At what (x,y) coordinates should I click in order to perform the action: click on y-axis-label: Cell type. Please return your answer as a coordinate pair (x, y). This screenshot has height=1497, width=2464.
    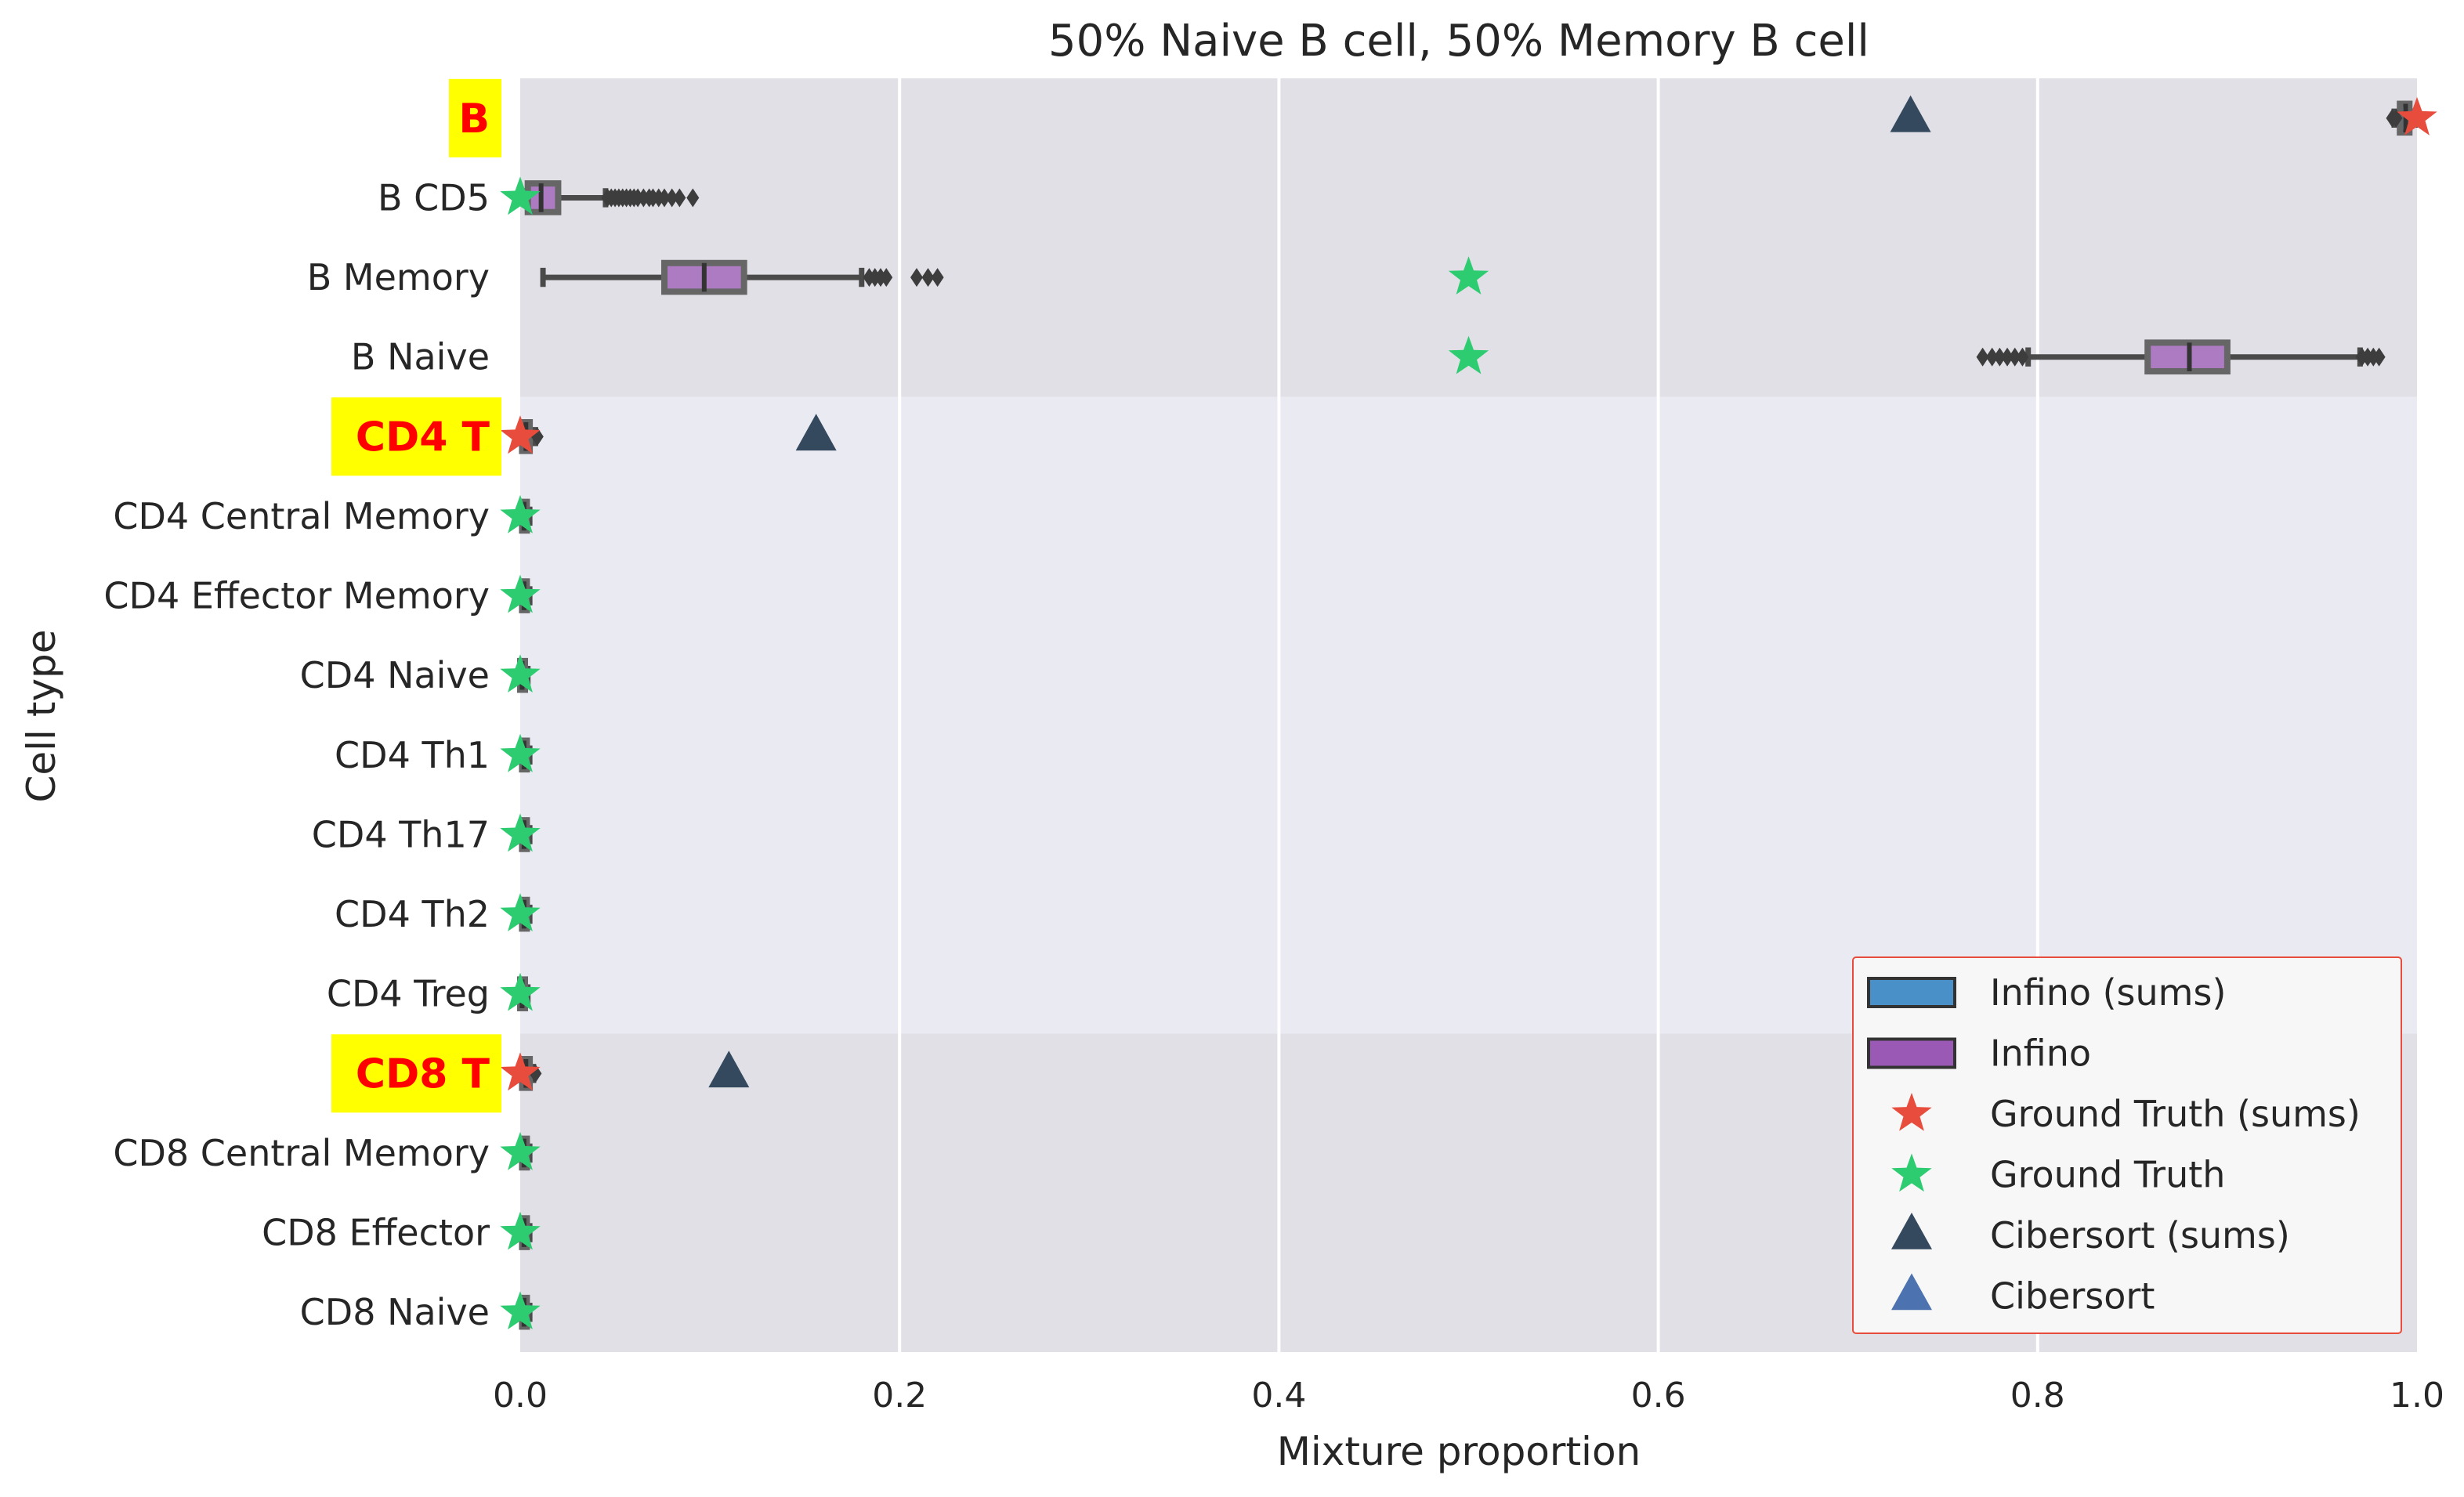
    Looking at the image, I should click on (41, 715).